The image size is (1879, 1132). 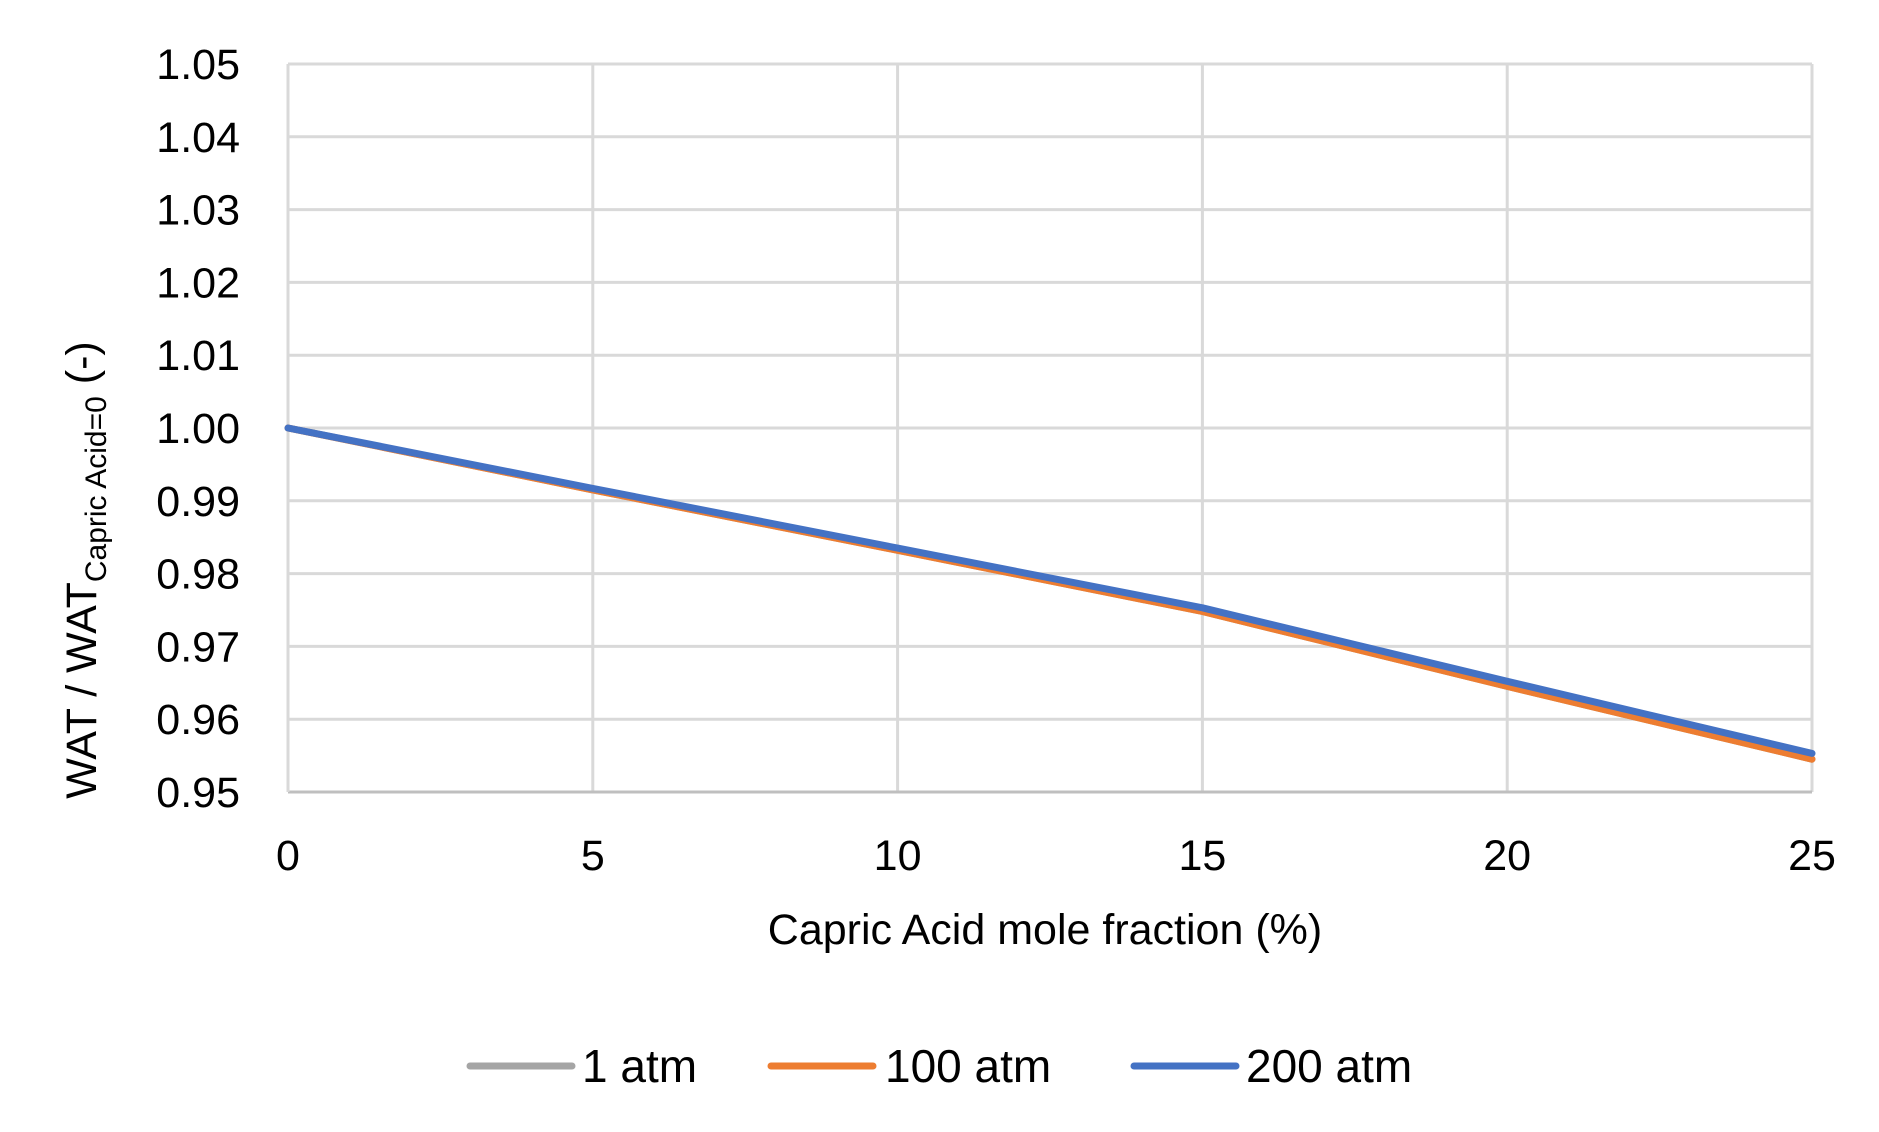 What do you see at coordinates (1329, 1066) in the screenshot?
I see `legend-label: 200 atm` at bounding box center [1329, 1066].